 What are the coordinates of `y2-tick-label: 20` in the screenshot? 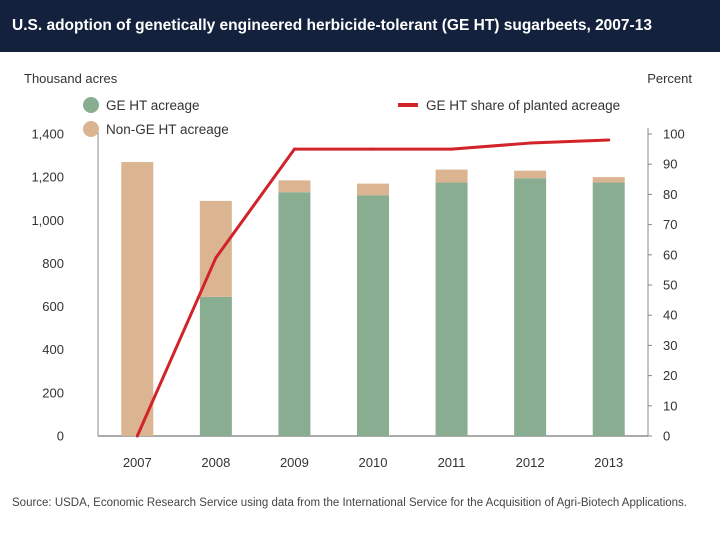 It's located at (670, 375).